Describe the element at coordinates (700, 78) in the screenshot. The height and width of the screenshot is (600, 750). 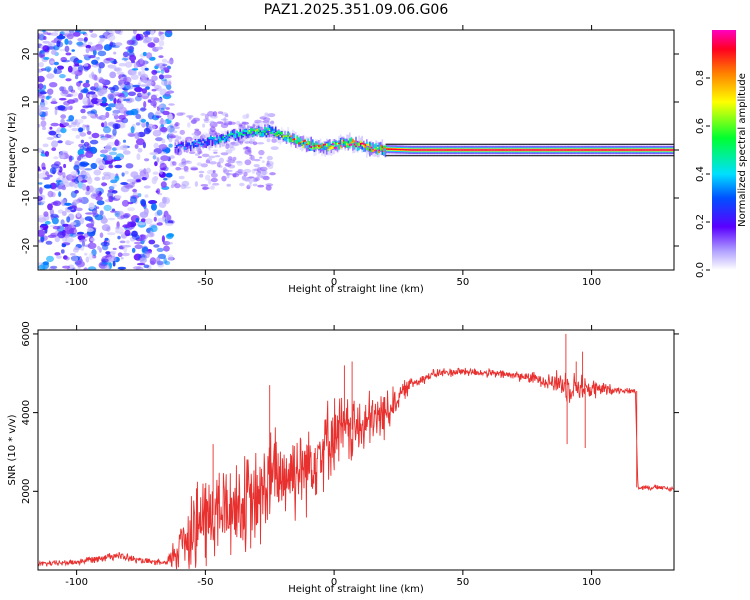
I see `colorbar-tick-label: 0.8` at that location.